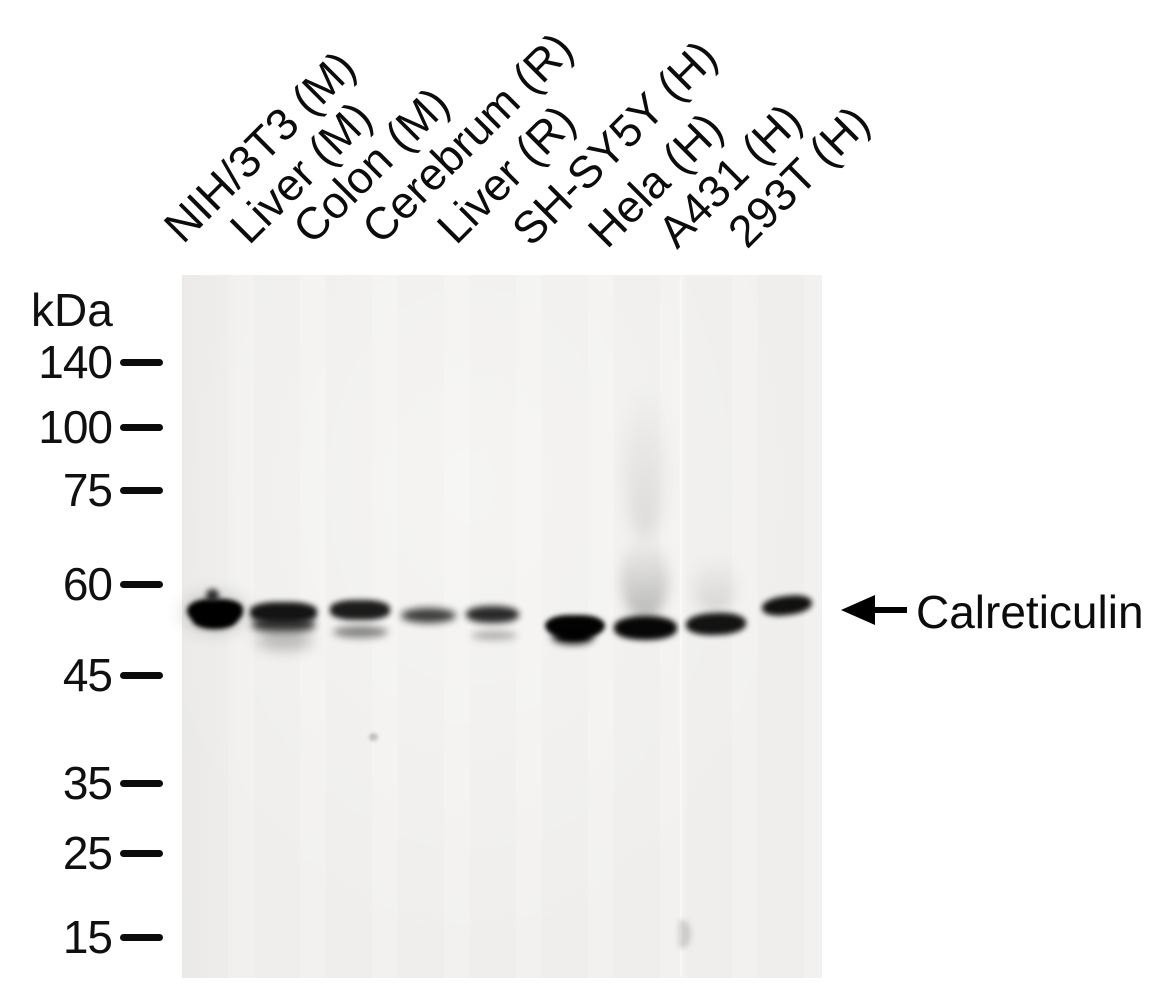 This screenshot has height=990, width=1156. What do you see at coordinates (645, 628) in the screenshot?
I see `band-hela-main` at bounding box center [645, 628].